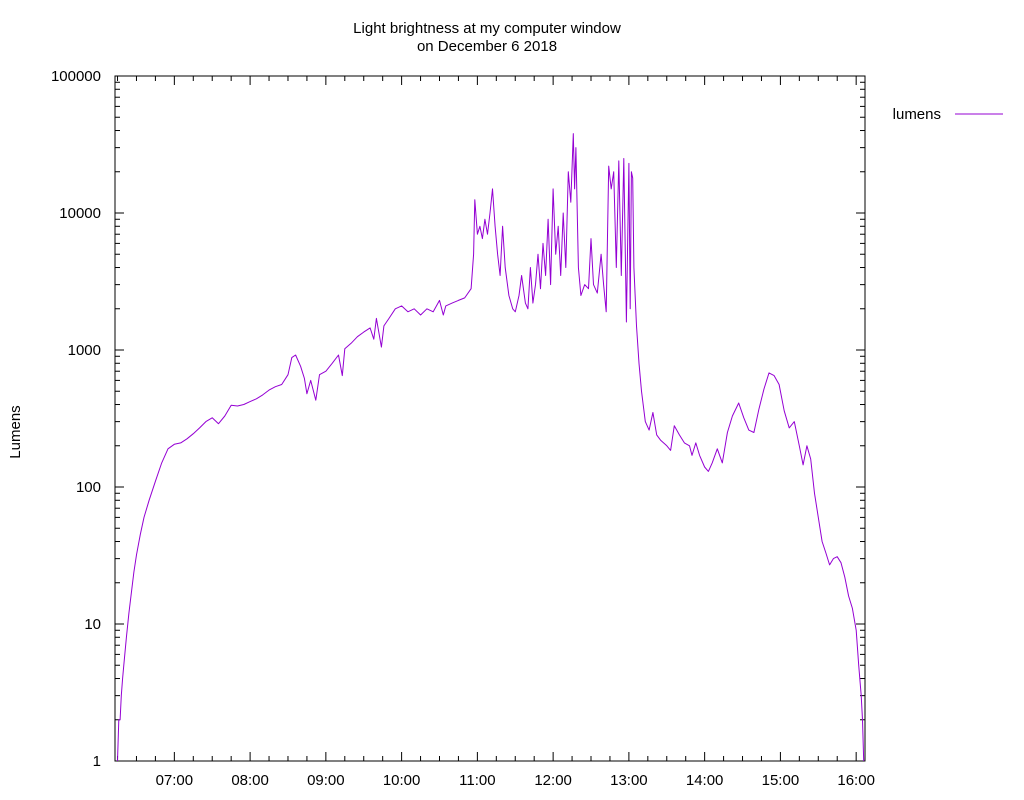 The image size is (1024, 800). Describe the element at coordinates (487, 46) in the screenshot. I see `chart-title-line-2: on December 6 2018` at that location.